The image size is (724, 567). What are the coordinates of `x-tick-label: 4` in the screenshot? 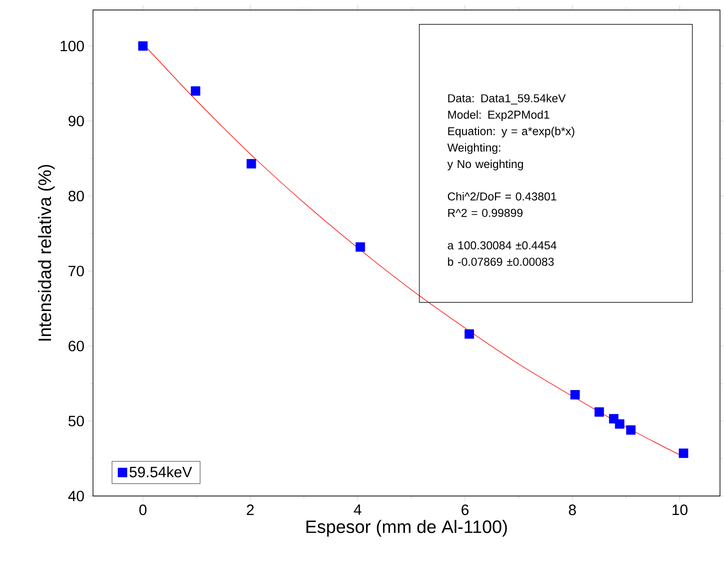 It's located at (358, 509).